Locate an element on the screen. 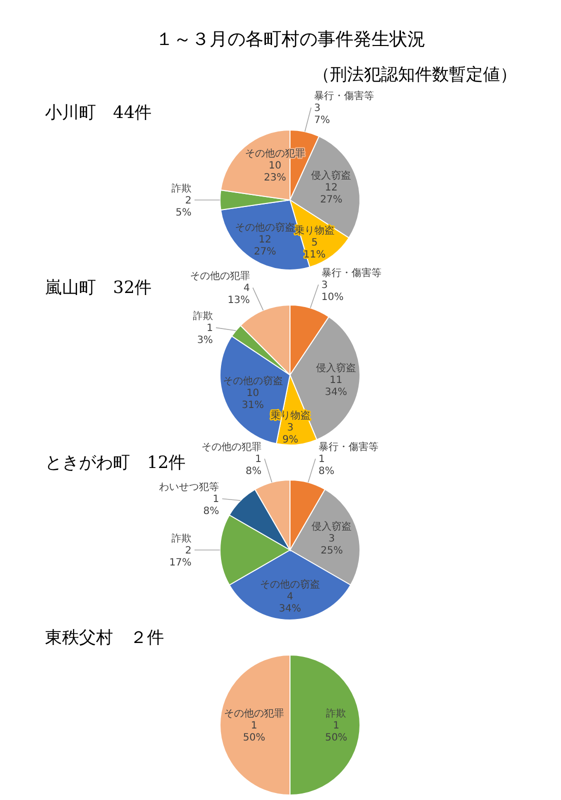  annotation: （刑法犯認知件数暫定値） is located at coordinates (415, 75).